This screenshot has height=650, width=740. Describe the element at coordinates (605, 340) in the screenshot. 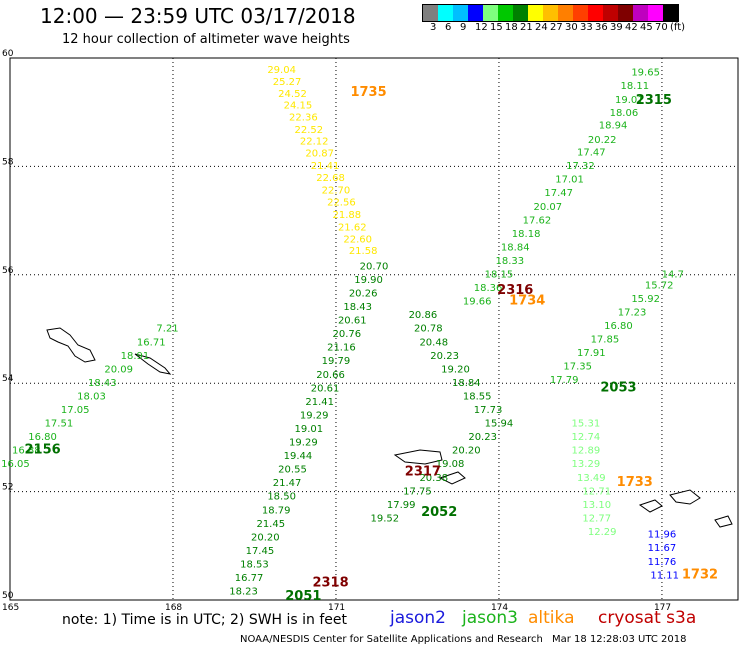

I see `swh-value: 17.85` at that location.